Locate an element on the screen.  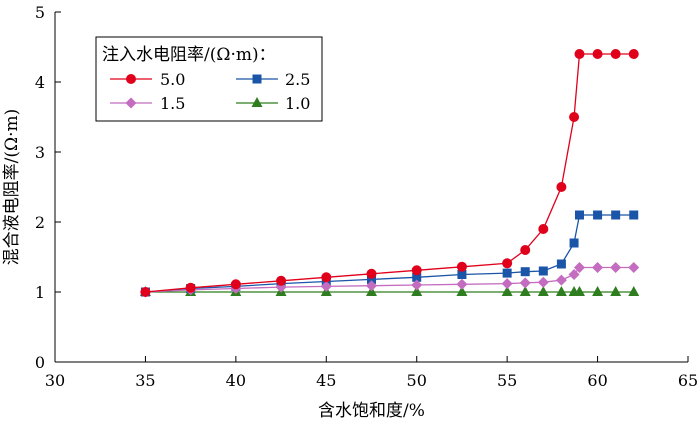
series-2.5 is located at coordinates (389, 253).